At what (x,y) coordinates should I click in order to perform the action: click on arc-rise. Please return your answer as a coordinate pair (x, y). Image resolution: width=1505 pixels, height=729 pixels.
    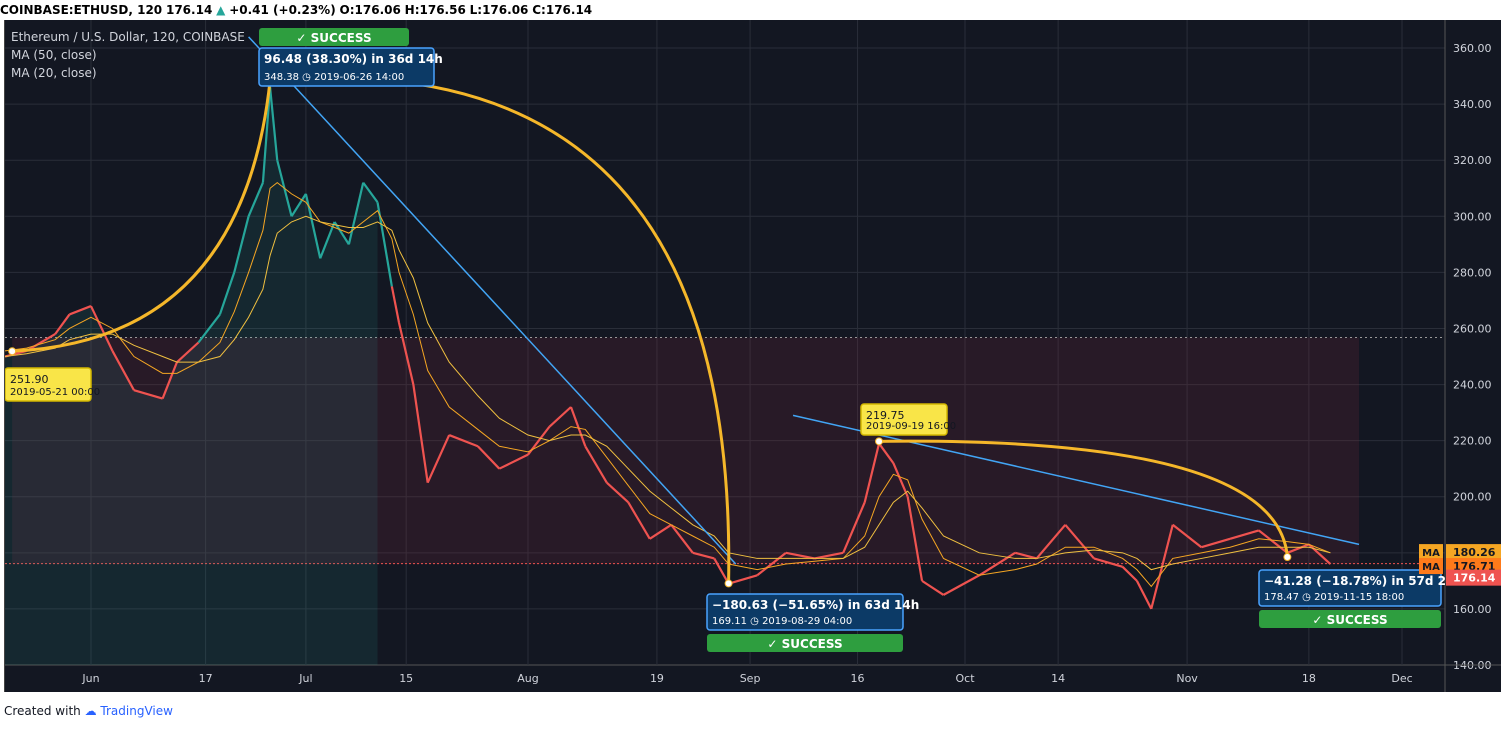
    Looking at the image, I should click on (142, 216).